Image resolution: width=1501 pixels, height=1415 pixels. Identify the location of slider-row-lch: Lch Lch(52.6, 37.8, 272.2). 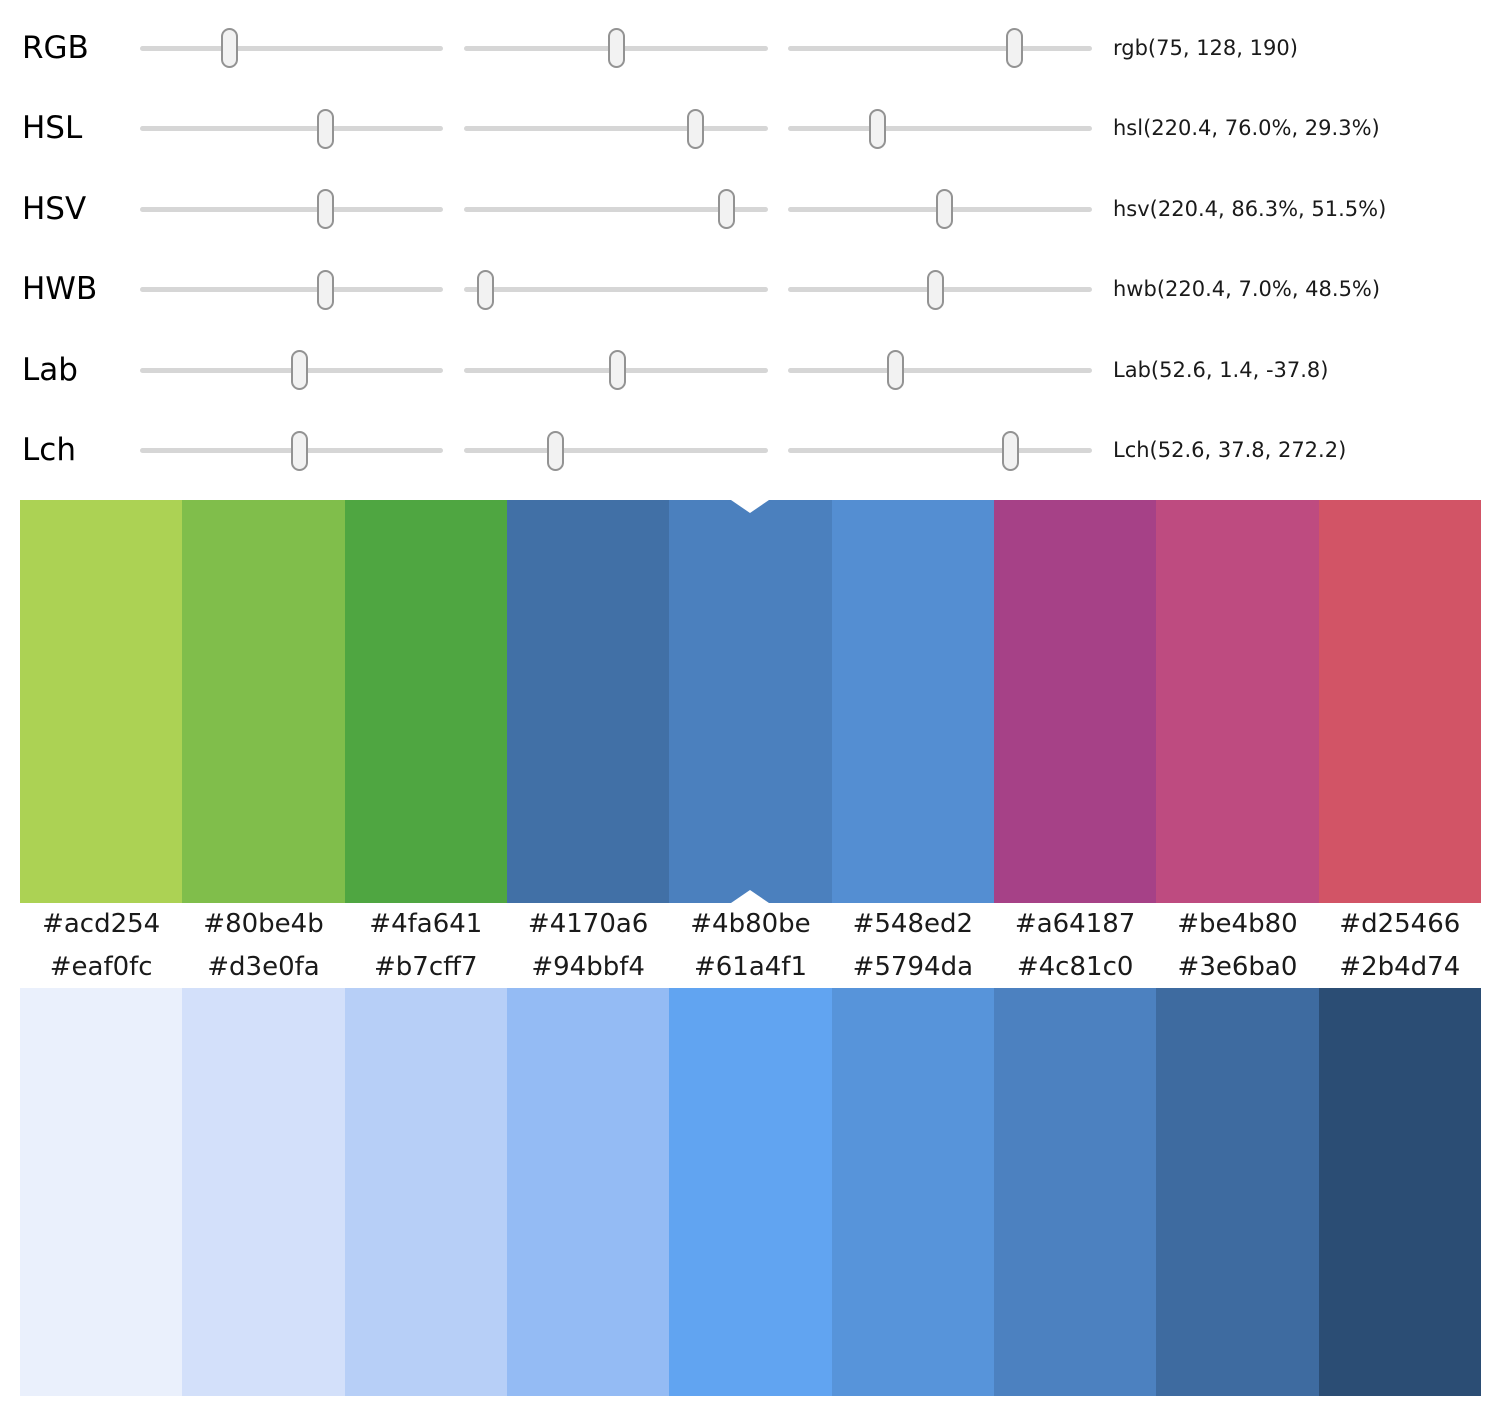
(750, 451).